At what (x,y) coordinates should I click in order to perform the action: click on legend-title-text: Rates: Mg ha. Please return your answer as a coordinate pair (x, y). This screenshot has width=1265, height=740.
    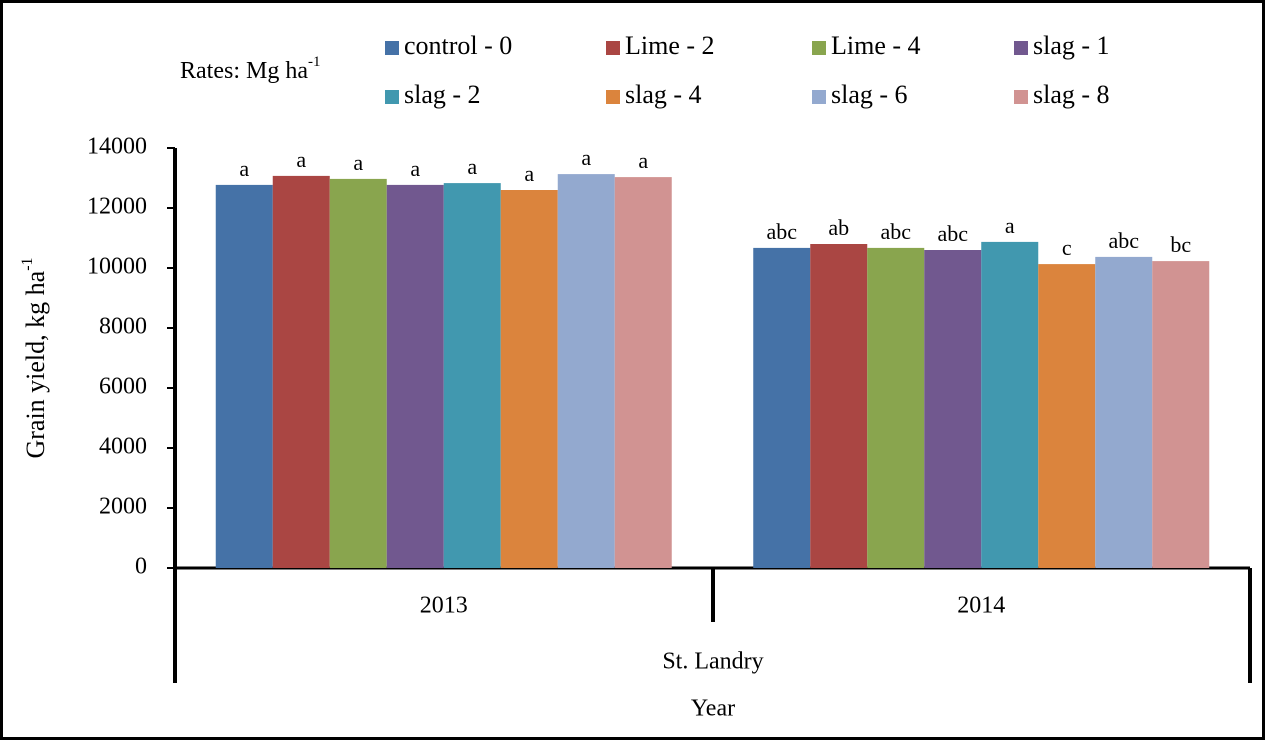
    Looking at the image, I should click on (244, 71).